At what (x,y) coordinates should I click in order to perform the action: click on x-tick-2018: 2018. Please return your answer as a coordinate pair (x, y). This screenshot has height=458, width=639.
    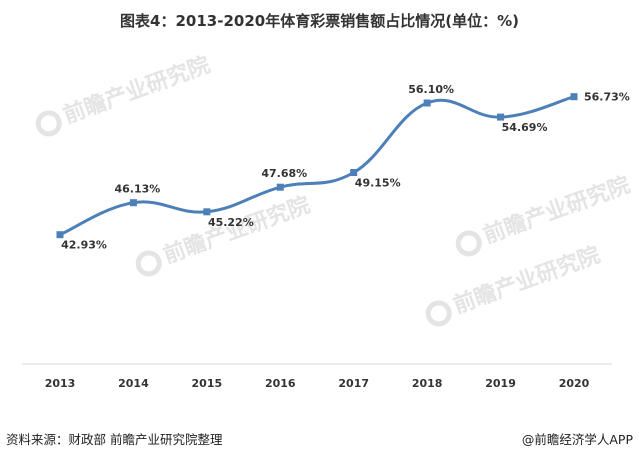
    Looking at the image, I should click on (427, 383).